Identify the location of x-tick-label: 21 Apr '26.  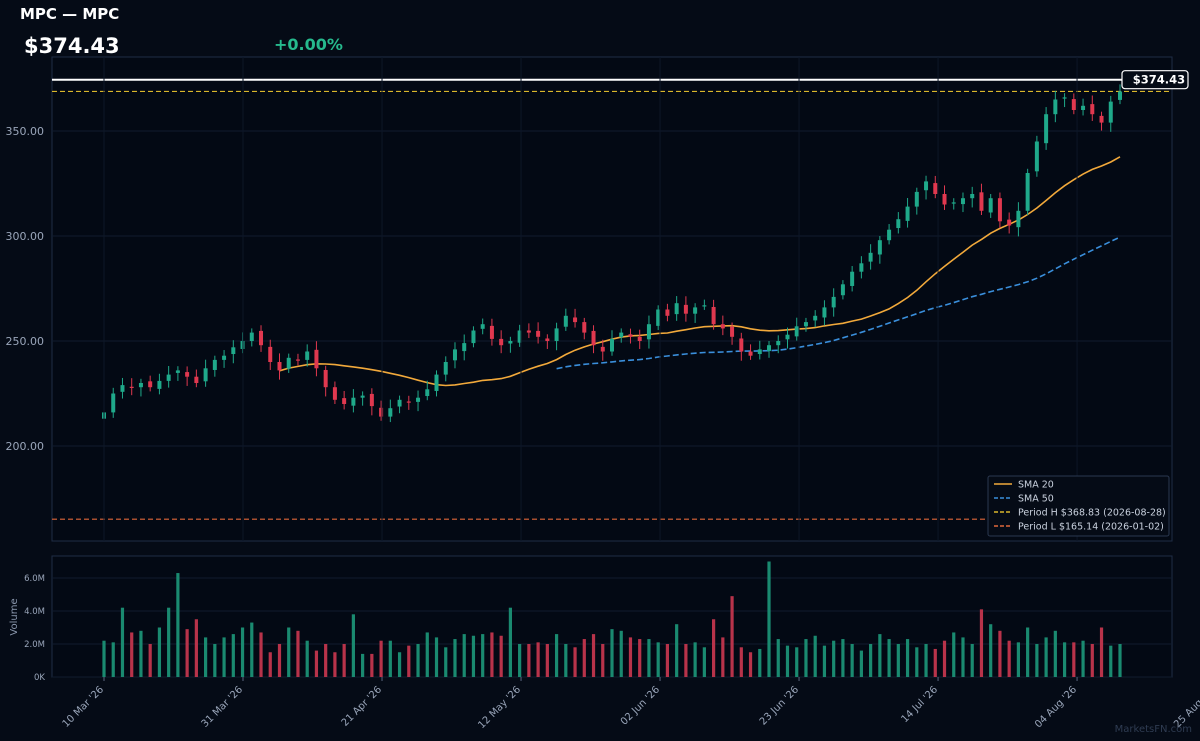
(362, 706).